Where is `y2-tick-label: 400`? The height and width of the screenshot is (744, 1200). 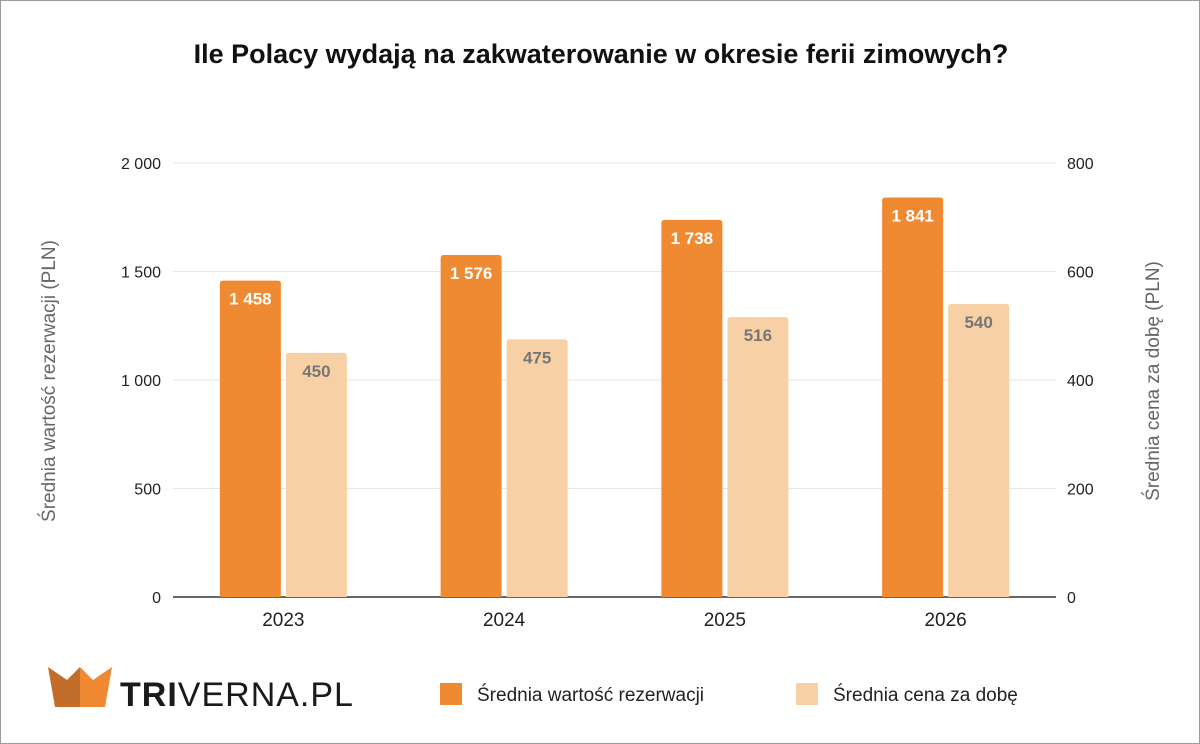 y2-tick-label: 400 is located at coordinates (1080, 381).